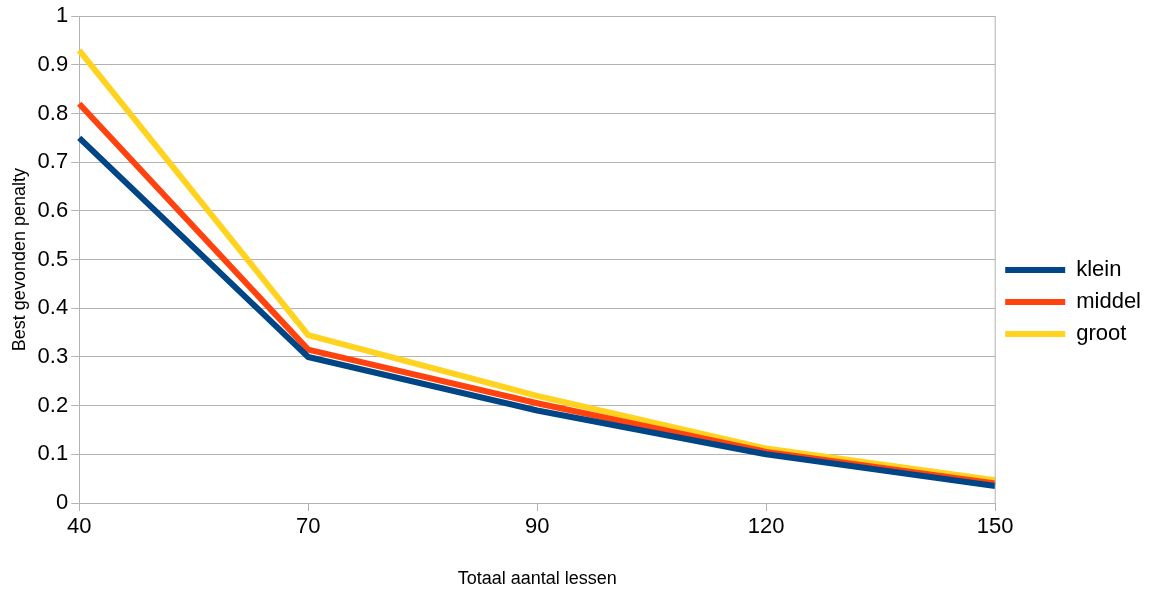  What do you see at coordinates (53, 307) in the screenshot?
I see `y-tick-label: 0.4` at bounding box center [53, 307].